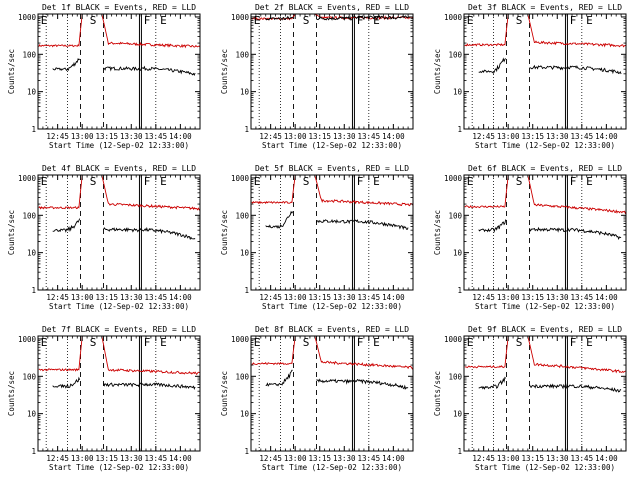  Describe the element at coordinates (332, 7) in the screenshot. I see `panel-title: Det 2f BLACK = Events, RED = LLD` at that location.